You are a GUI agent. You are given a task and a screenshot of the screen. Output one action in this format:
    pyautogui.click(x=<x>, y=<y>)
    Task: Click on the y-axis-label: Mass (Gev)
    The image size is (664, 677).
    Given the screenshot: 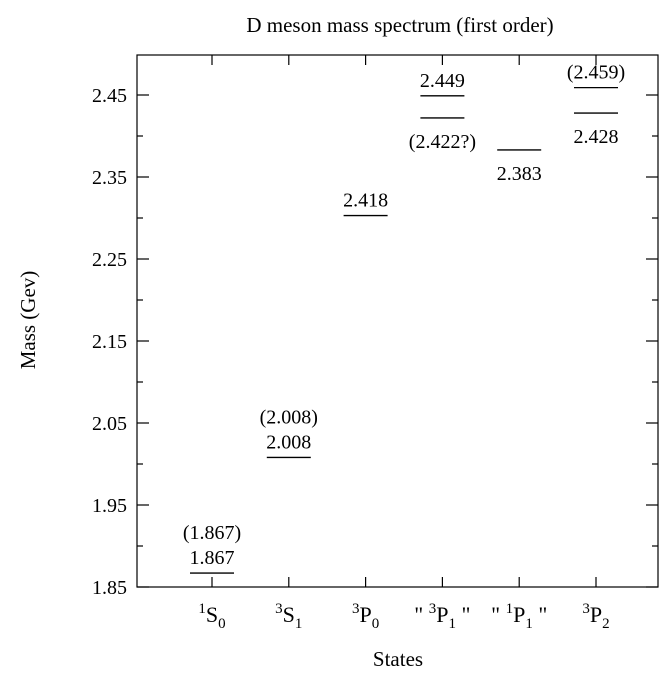 What is the action you would take?
    pyautogui.click(x=28, y=320)
    